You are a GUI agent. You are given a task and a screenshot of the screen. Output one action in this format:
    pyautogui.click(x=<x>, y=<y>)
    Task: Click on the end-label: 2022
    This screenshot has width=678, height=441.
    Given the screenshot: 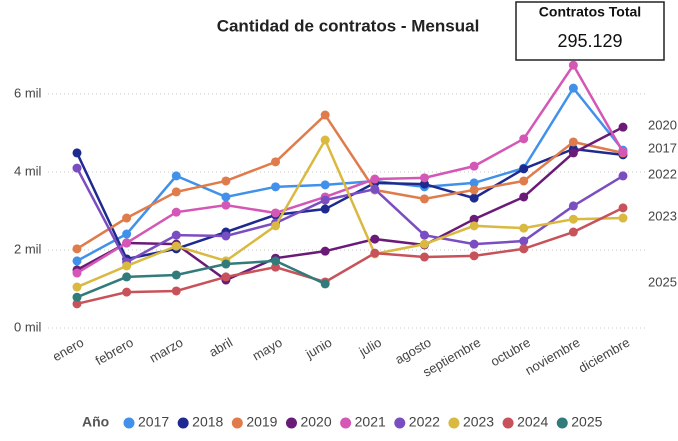 What is the action you would take?
    pyautogui.click(x=662, y=173)
    